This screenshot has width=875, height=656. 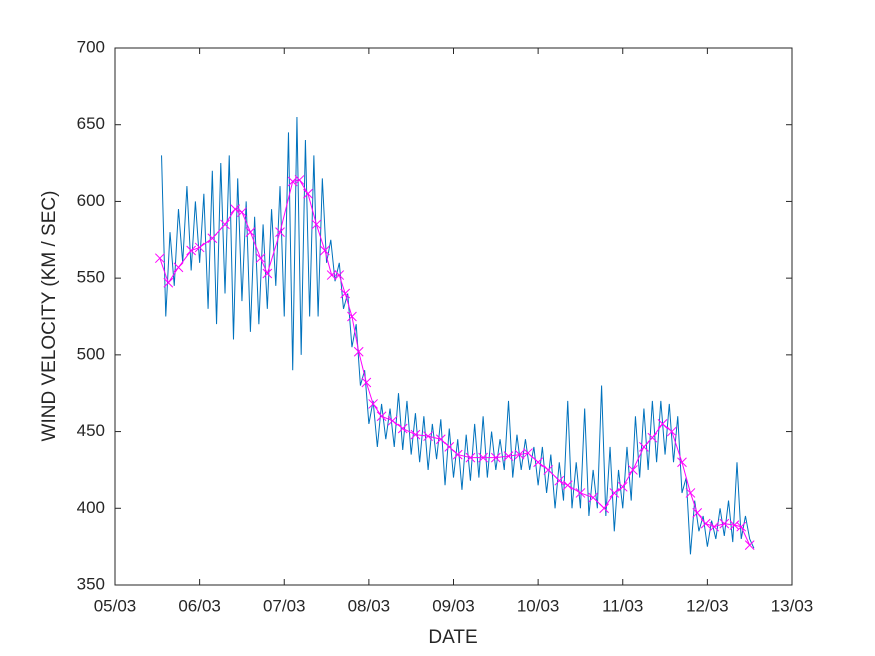 What do you see at coordinates (91, 123) in the screenshot?
I see `y-tick-label: 650` at bounding box center [91, 123].